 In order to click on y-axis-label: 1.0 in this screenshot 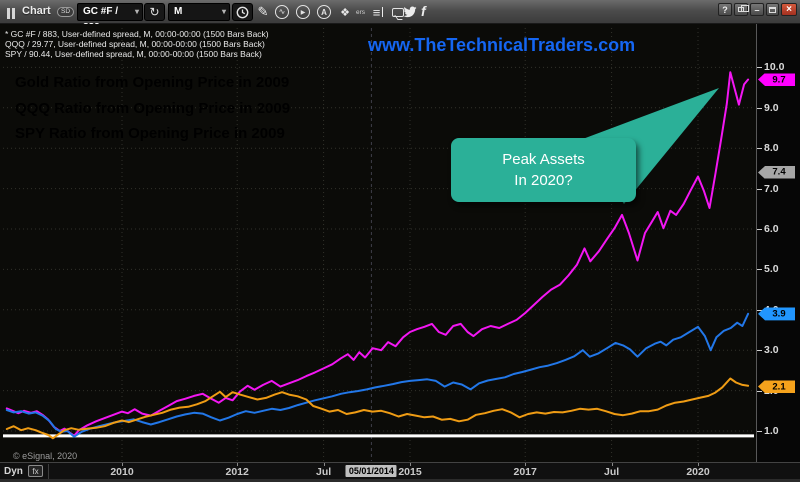, I will do `click(771, 431)`.